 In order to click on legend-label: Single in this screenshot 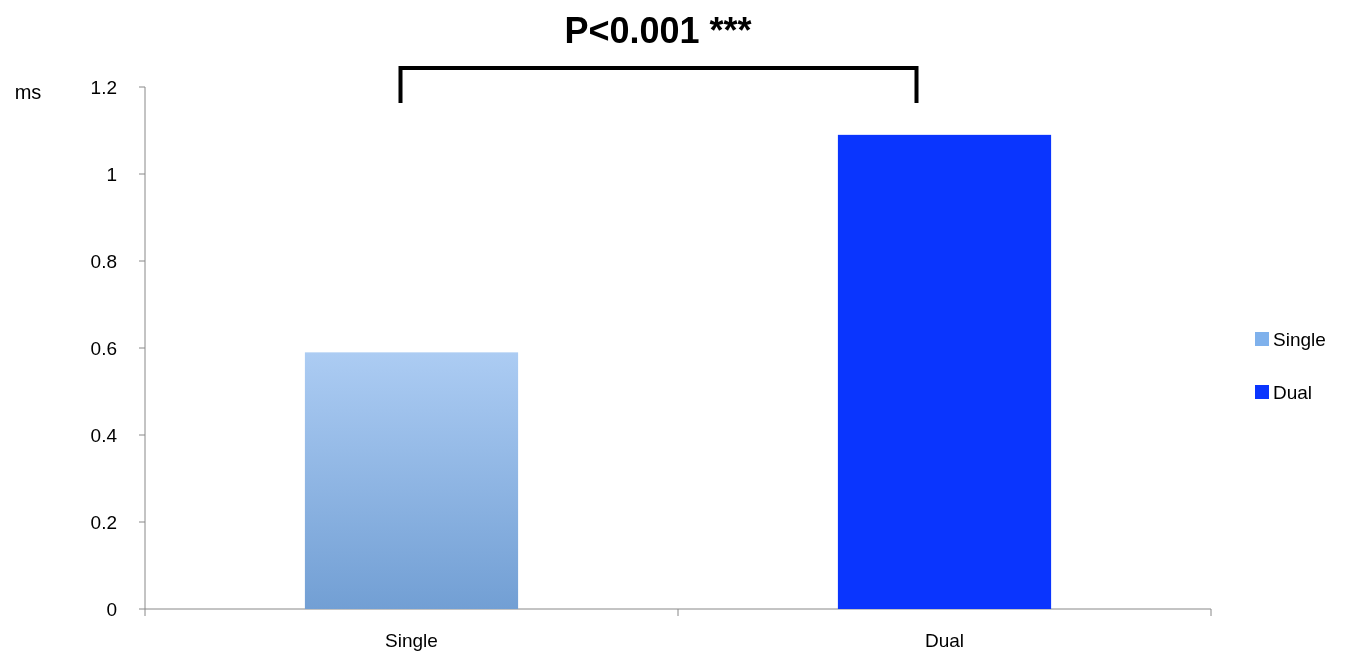, I will do `click(1299, 339)`.